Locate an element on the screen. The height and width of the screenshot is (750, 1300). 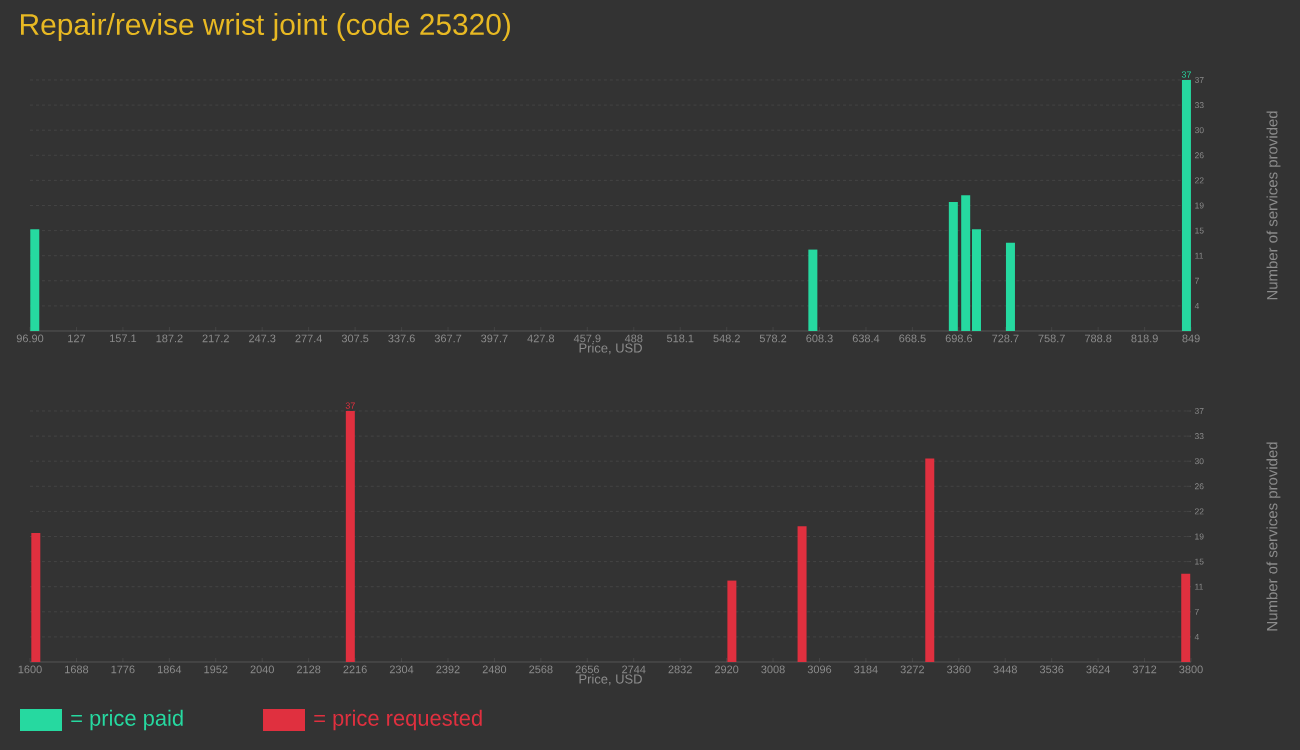
x-tick-label: 157.1 is located at coordinates (123, 338).